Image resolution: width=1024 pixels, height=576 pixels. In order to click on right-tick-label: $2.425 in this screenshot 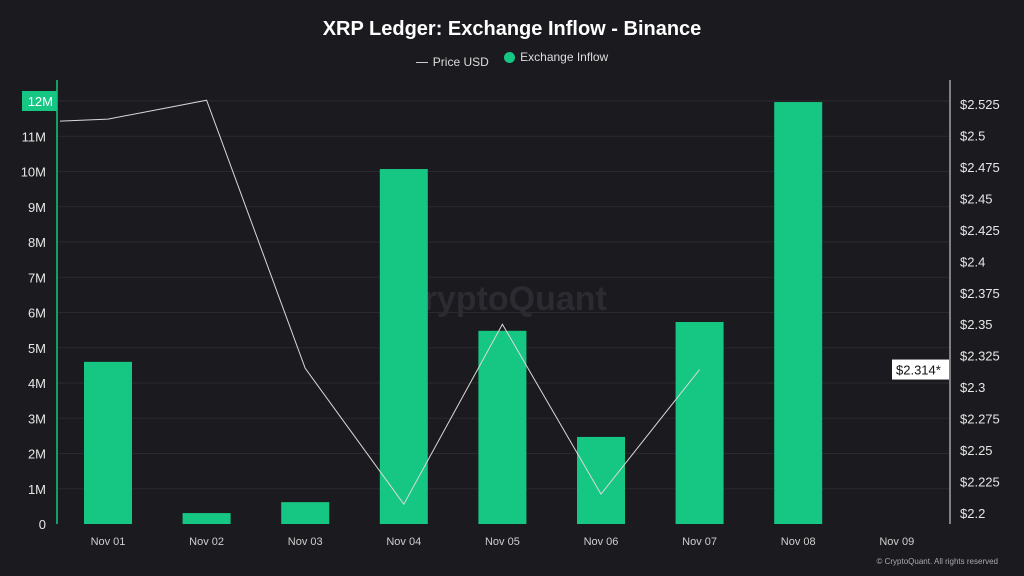, I will do `click(980, 230)`.